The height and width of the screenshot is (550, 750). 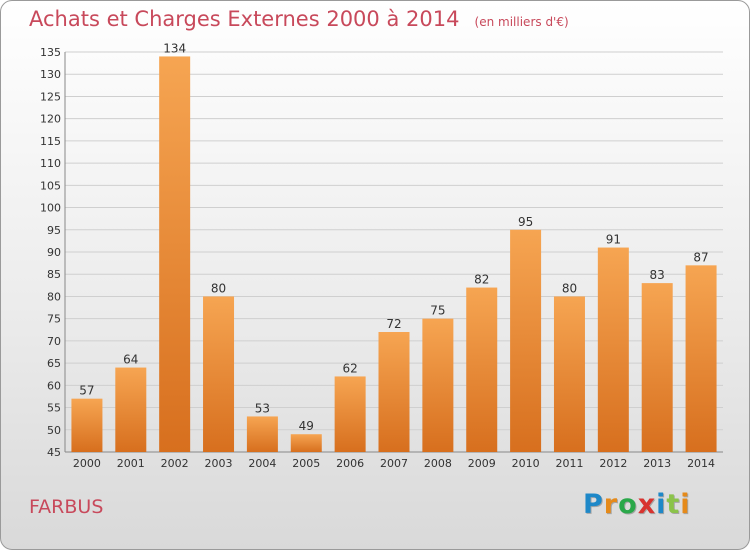 I want to click on y-tick-label: 135, so click(x=50, y=52).